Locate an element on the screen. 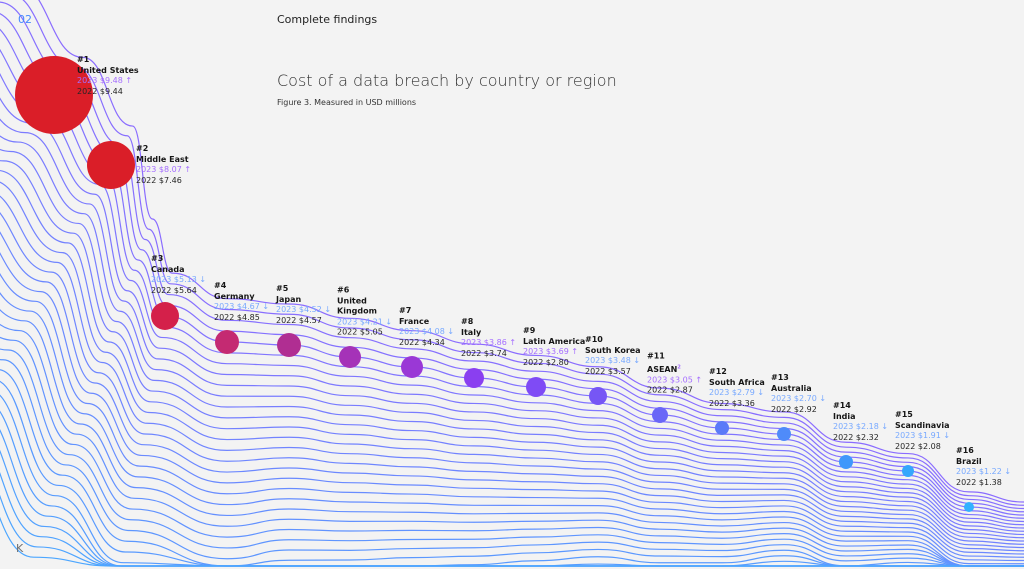 This screenshot has height=569, width=1024. region-name-text: Middle East is located at coordinates (162, 159).